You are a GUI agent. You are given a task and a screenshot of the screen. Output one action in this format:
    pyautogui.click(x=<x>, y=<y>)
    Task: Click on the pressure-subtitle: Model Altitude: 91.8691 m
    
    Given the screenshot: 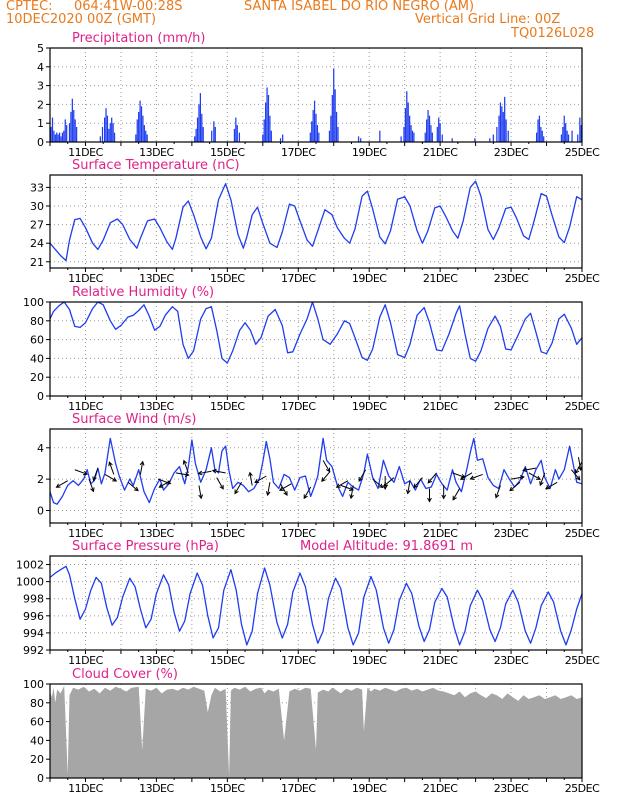 What is the action you would take?
    pyautogui.click(x=386, y=546)
    